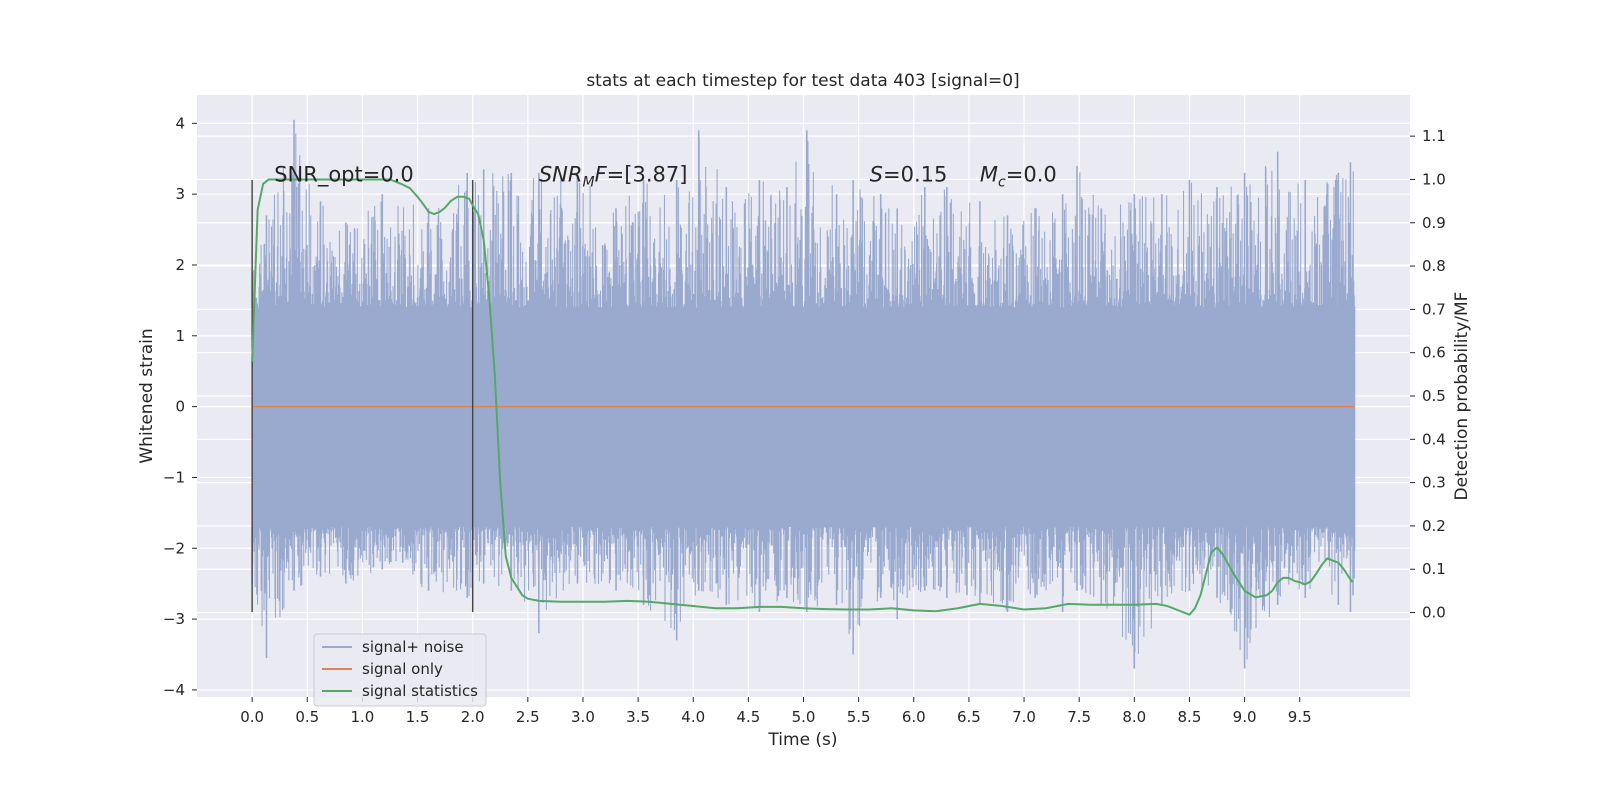 This screenshot has width=1600, height=800. Describe the element at coordinates (180, 407) in the screenshot. I see `y-tick-label: 0` at that location.